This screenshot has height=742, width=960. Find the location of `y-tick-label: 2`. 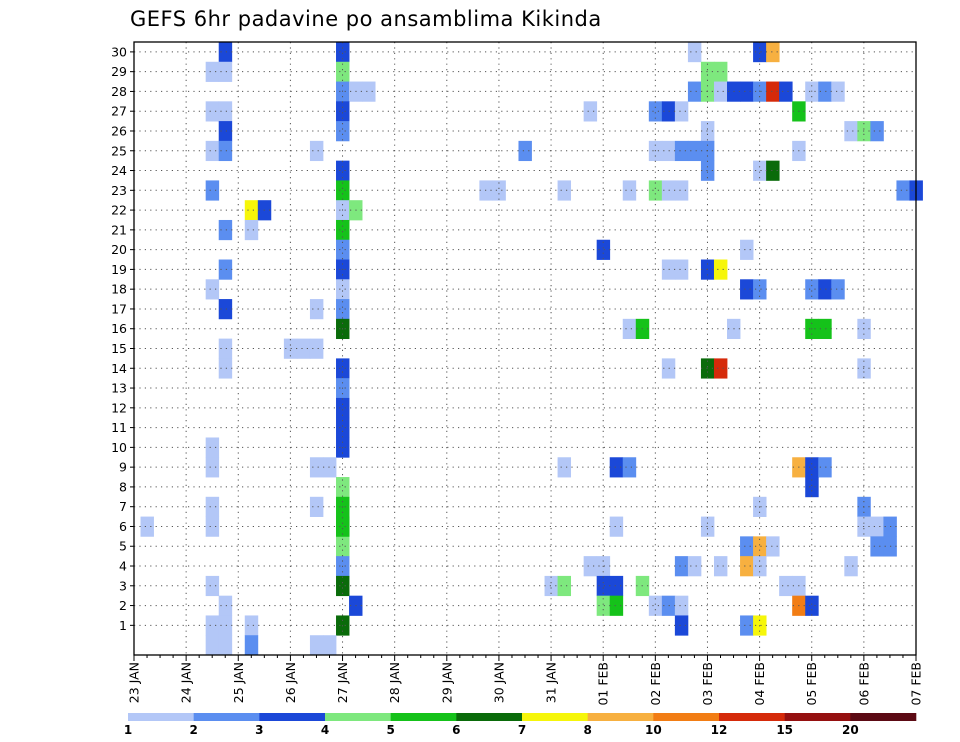

y-tick-label: 2 is located at coordinates (123, 605).